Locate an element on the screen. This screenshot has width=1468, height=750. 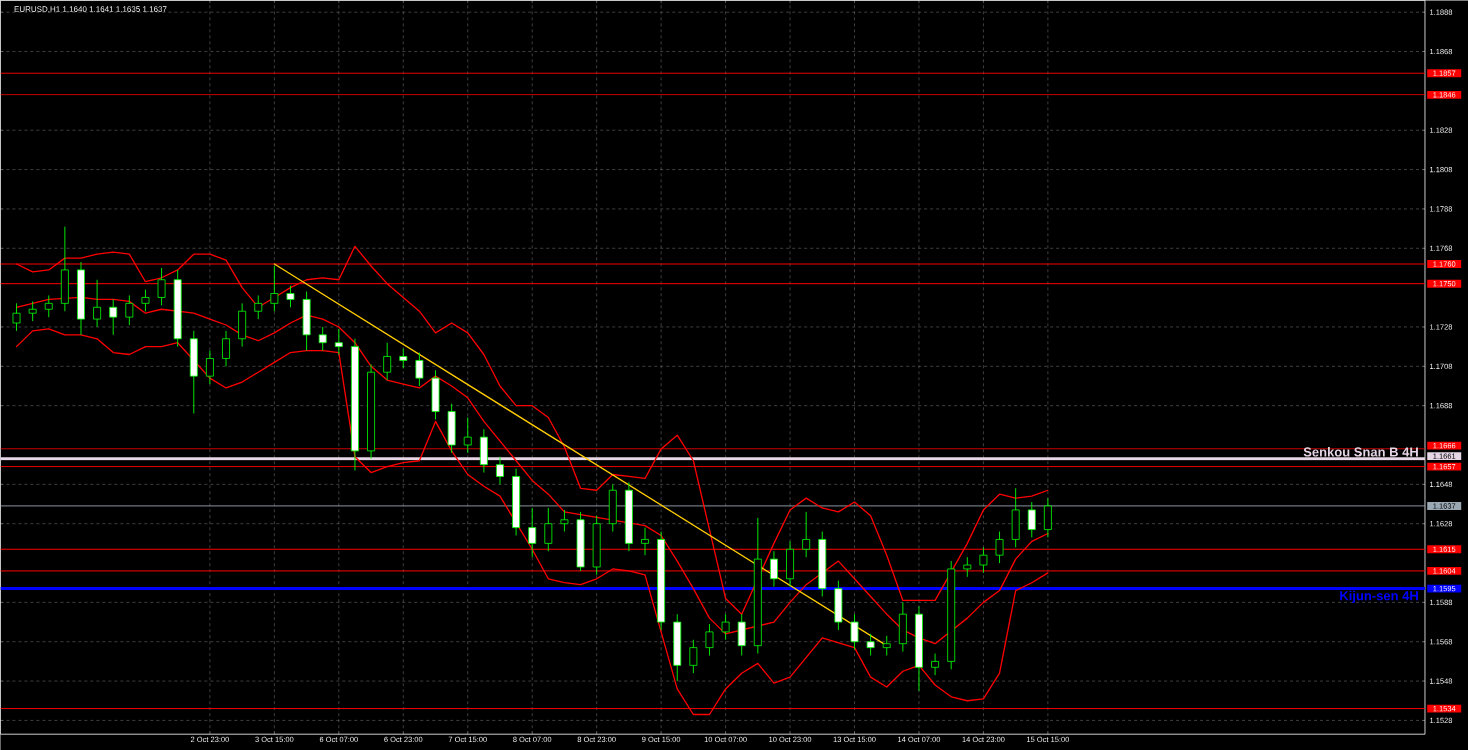
annotation: Senkou Snan B 4H is located at coordinates (1360, 451).